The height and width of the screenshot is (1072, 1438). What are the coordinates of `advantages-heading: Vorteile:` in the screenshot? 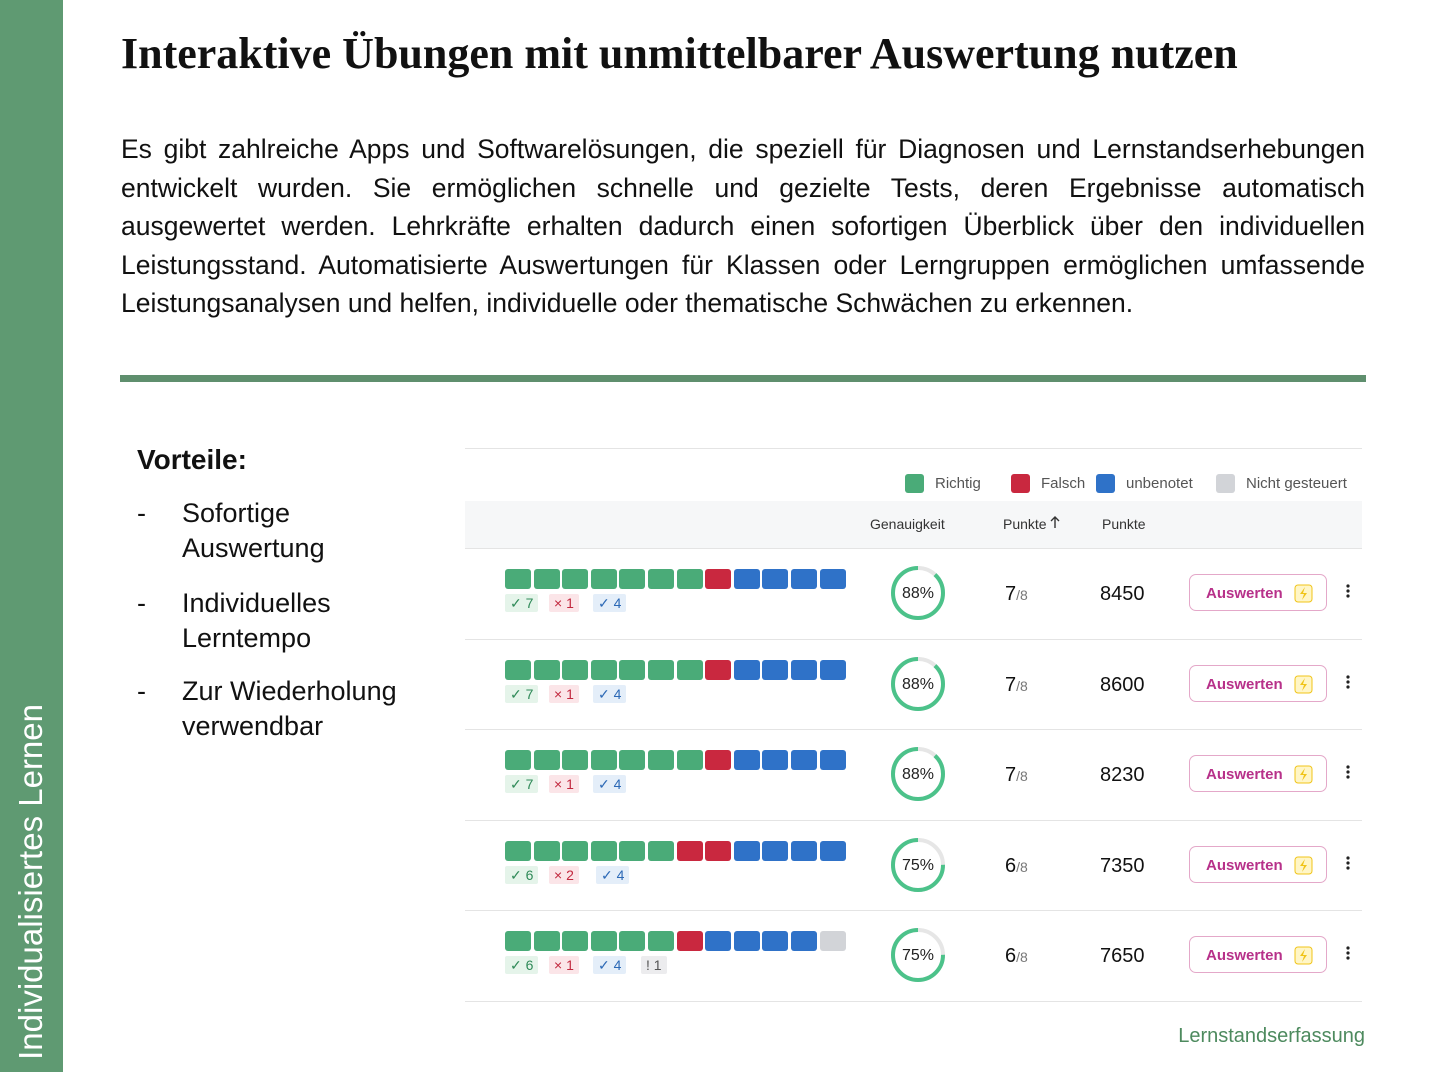 It's located at (192, 459).